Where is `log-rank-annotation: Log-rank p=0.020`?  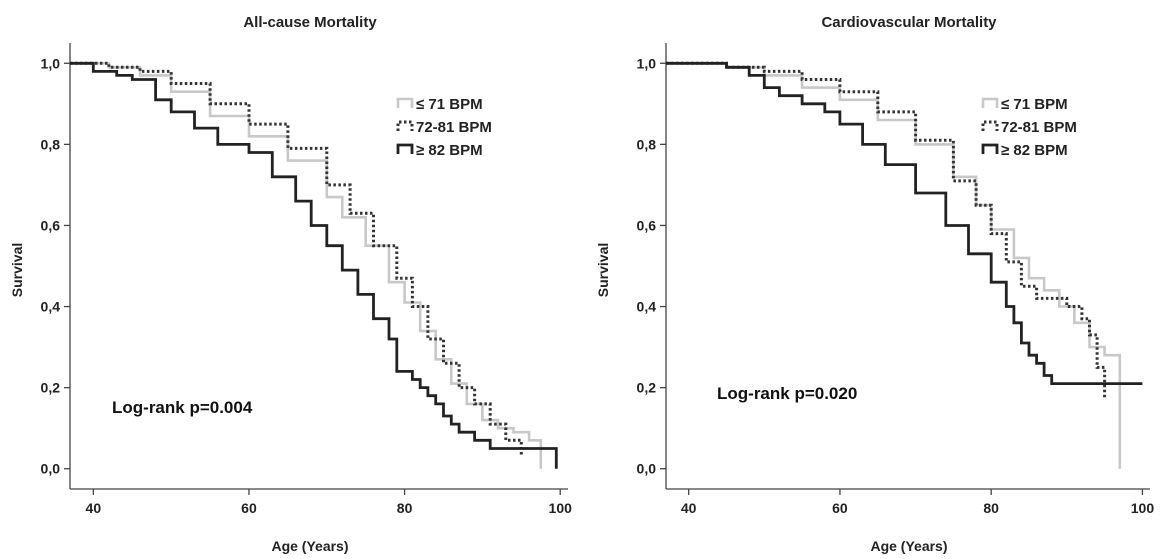
log-rank-annotation: Log-rank p=0.020 is located at coordinates (787, 393).